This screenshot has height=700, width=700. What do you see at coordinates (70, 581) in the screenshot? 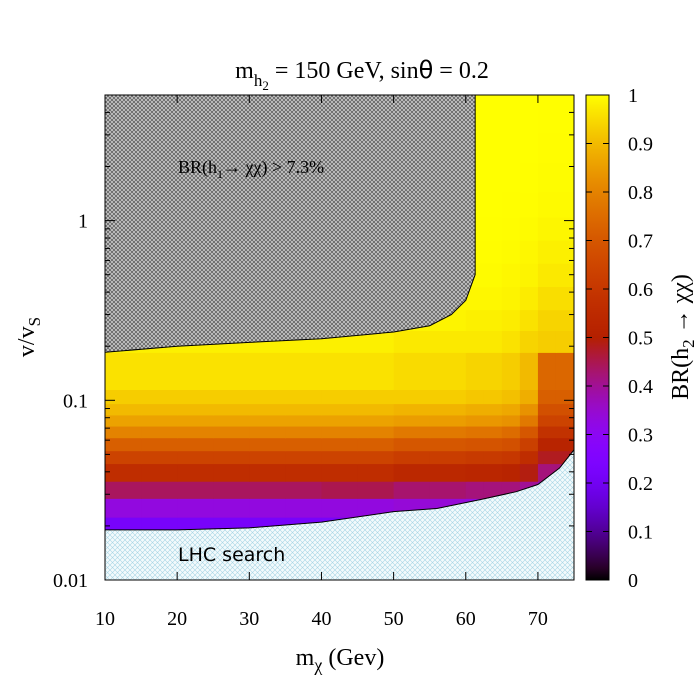
I see `y-tick-label: 0.01` at bounding box center [70, 581].